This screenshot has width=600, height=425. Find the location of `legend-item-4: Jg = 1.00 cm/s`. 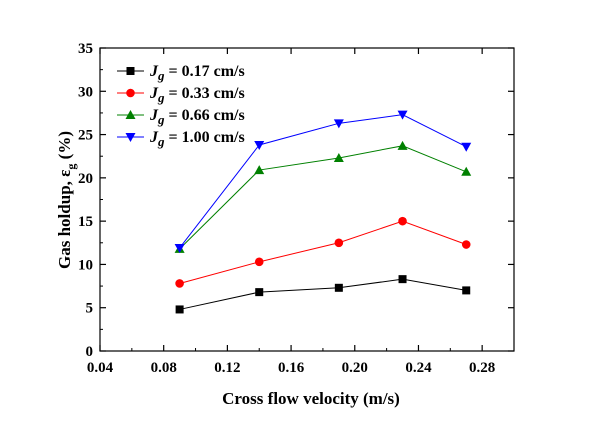

legend-item-4: Jg = 1.00 cm/s is located at coordinates (181, 139).